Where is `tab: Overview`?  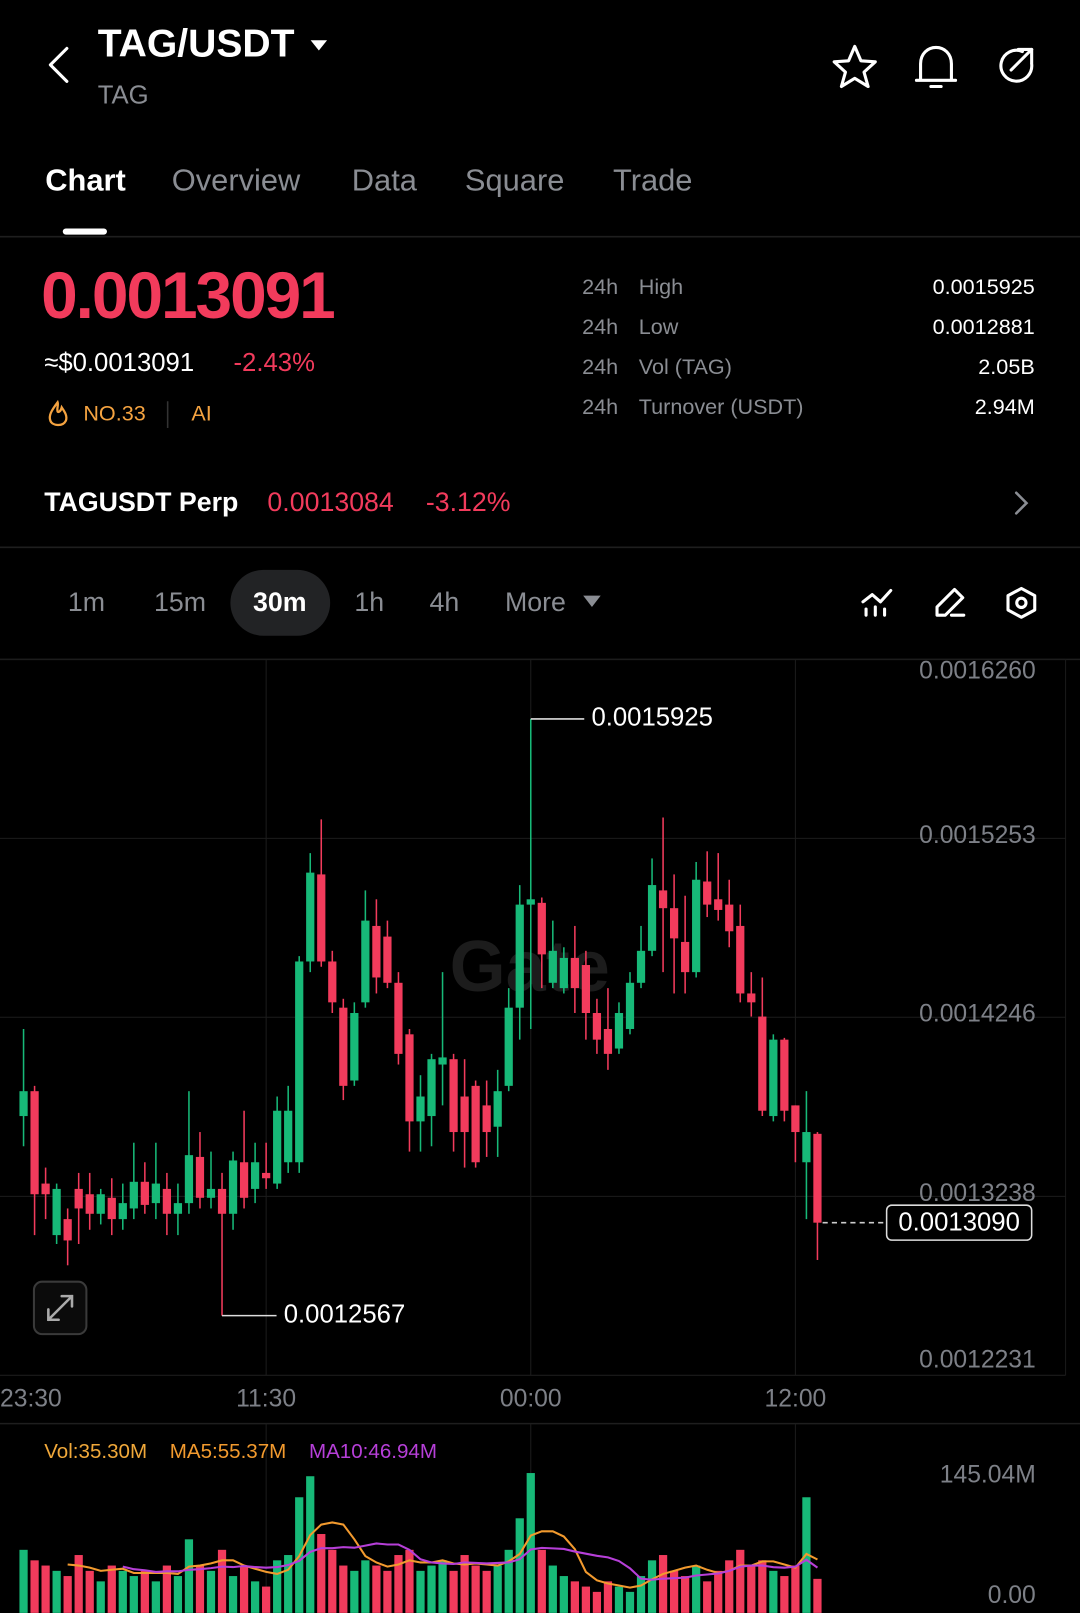 tab: Overview is located at coordinates (236, 179).